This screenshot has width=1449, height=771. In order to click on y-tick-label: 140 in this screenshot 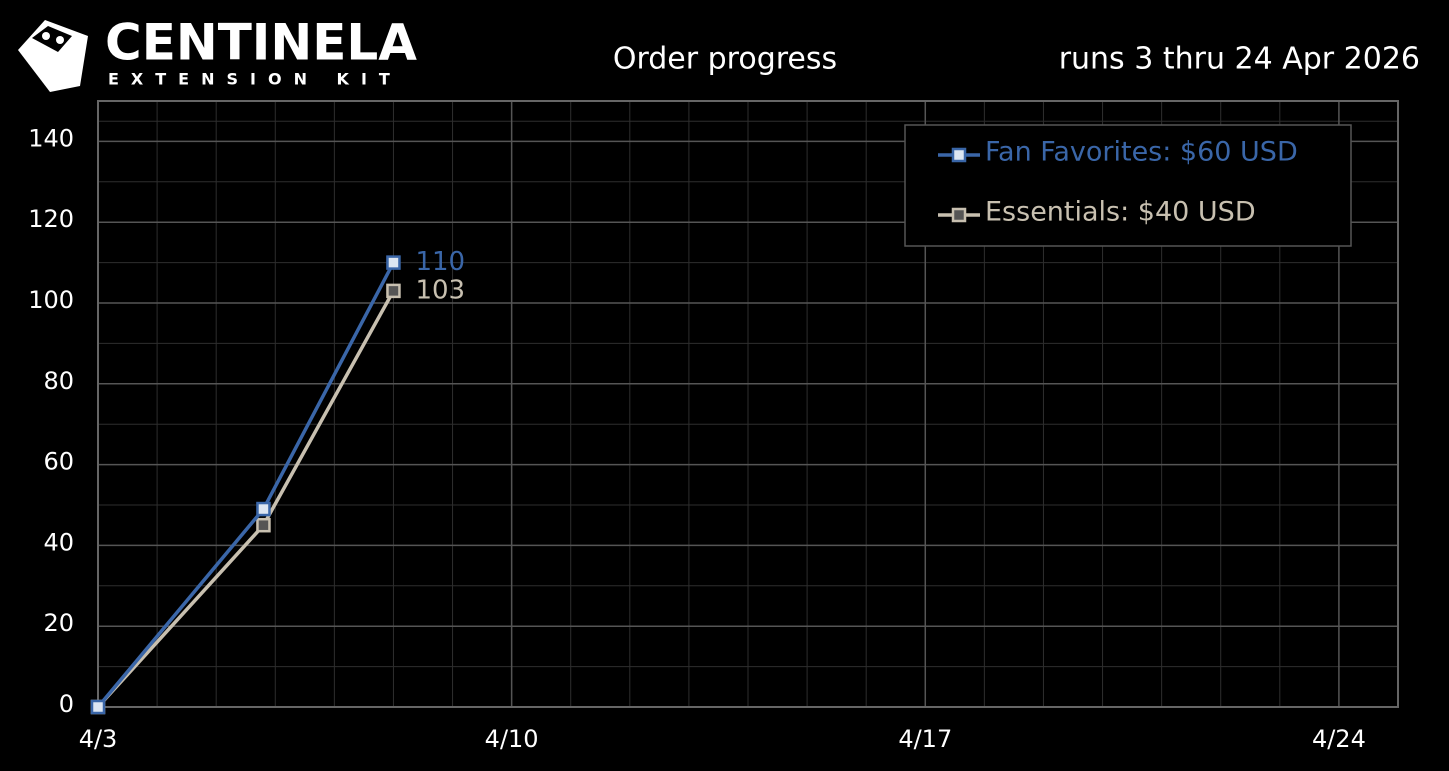, I will do `click(51, 138)`.